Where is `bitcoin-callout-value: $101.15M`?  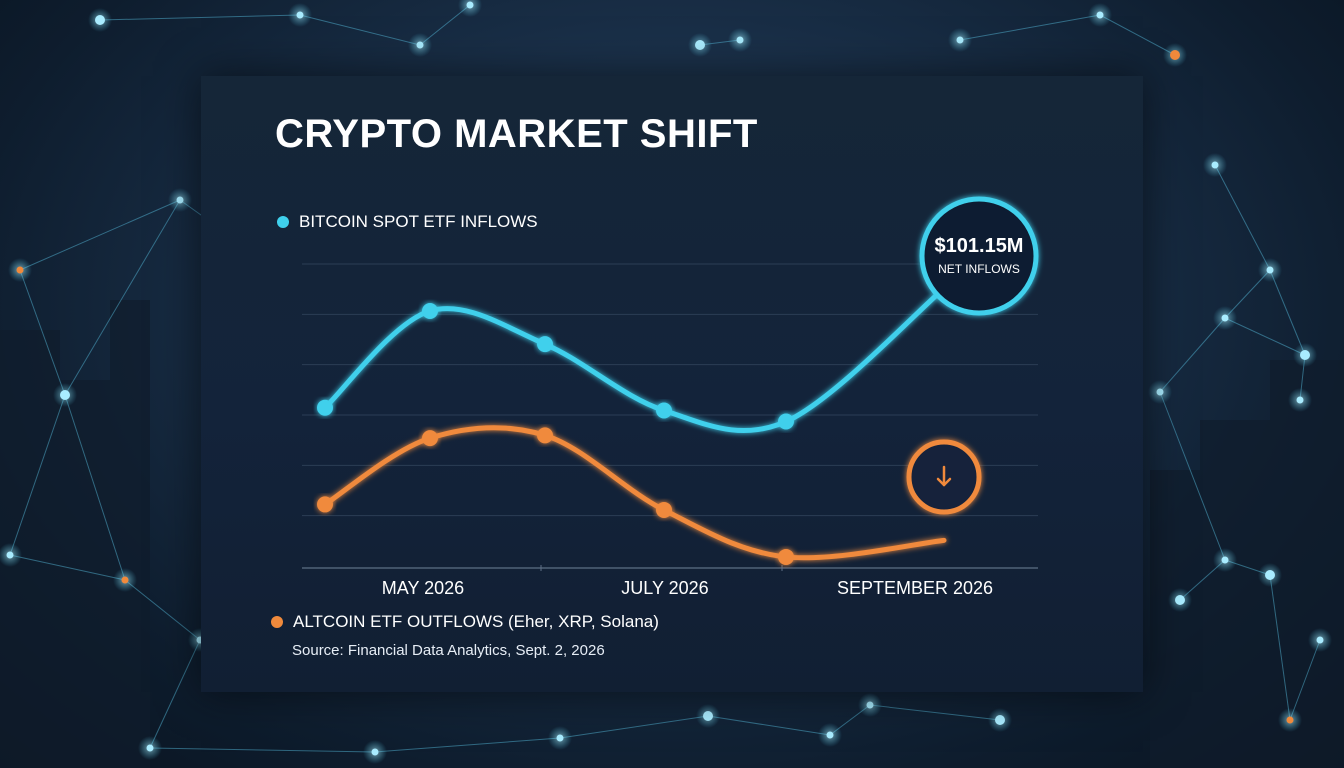 bitcoin-callout-value: $101.15M is located at coordinates (979, 246).